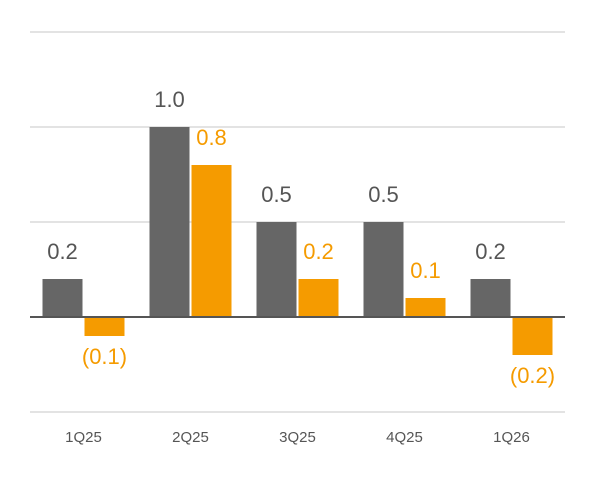 This screenshot has width=594, height=480. Describe the element at coordinates (169, 99) in the screenshot. I see `value-label: 1.0` at that location.